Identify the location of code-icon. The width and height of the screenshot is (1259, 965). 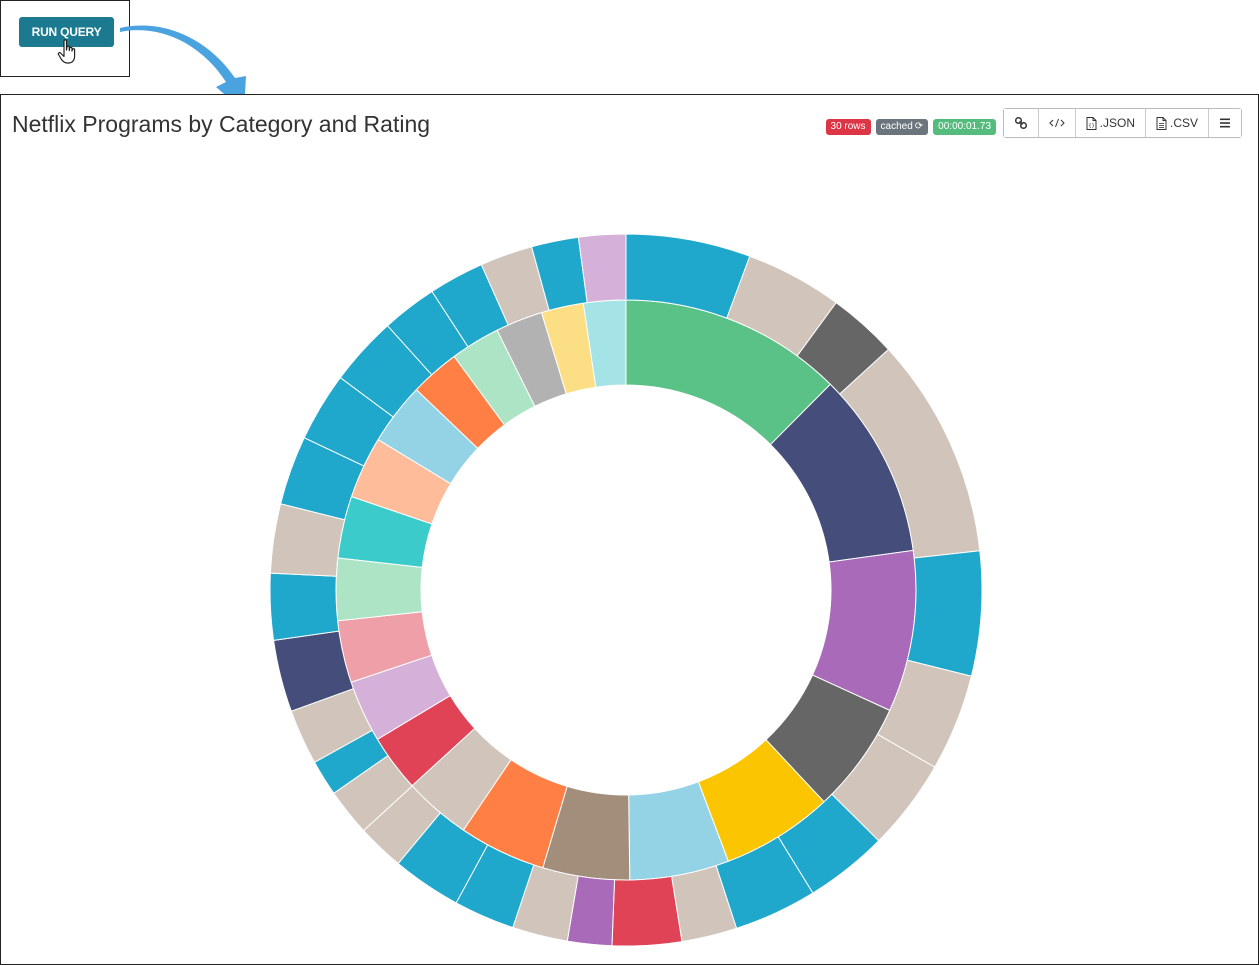
(1056, 123).